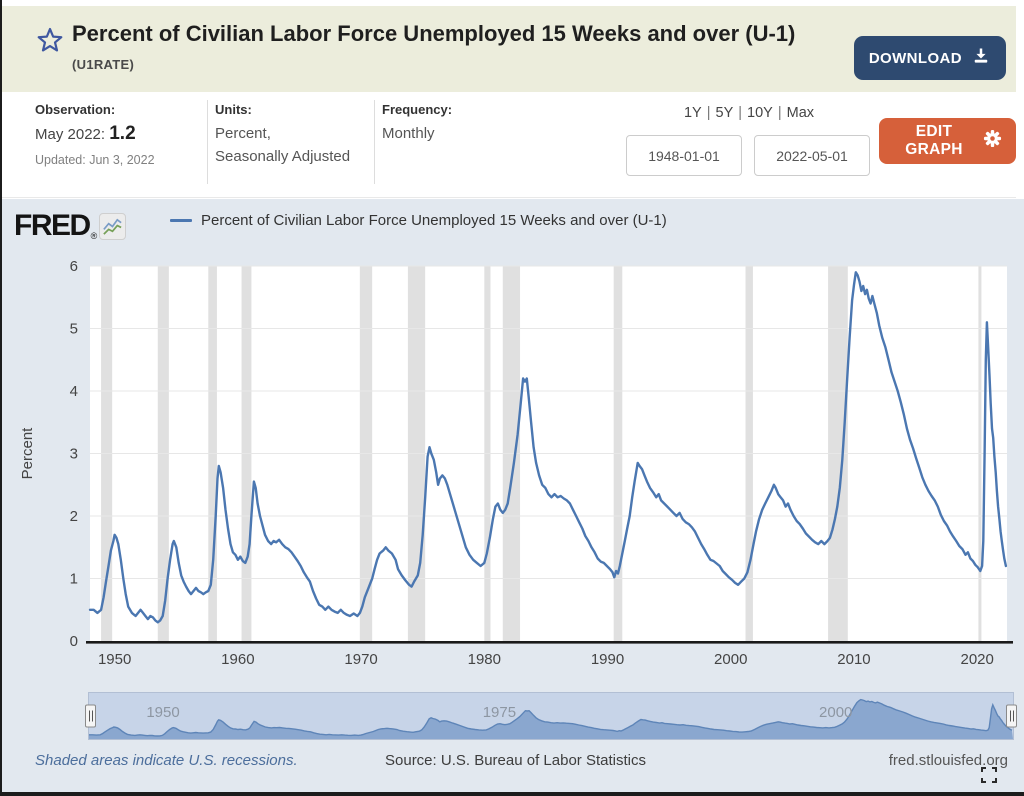 The height and width of the screenshot is (796, 1024). I want to click on range-link-10y: 10Y, so click(760, 113).